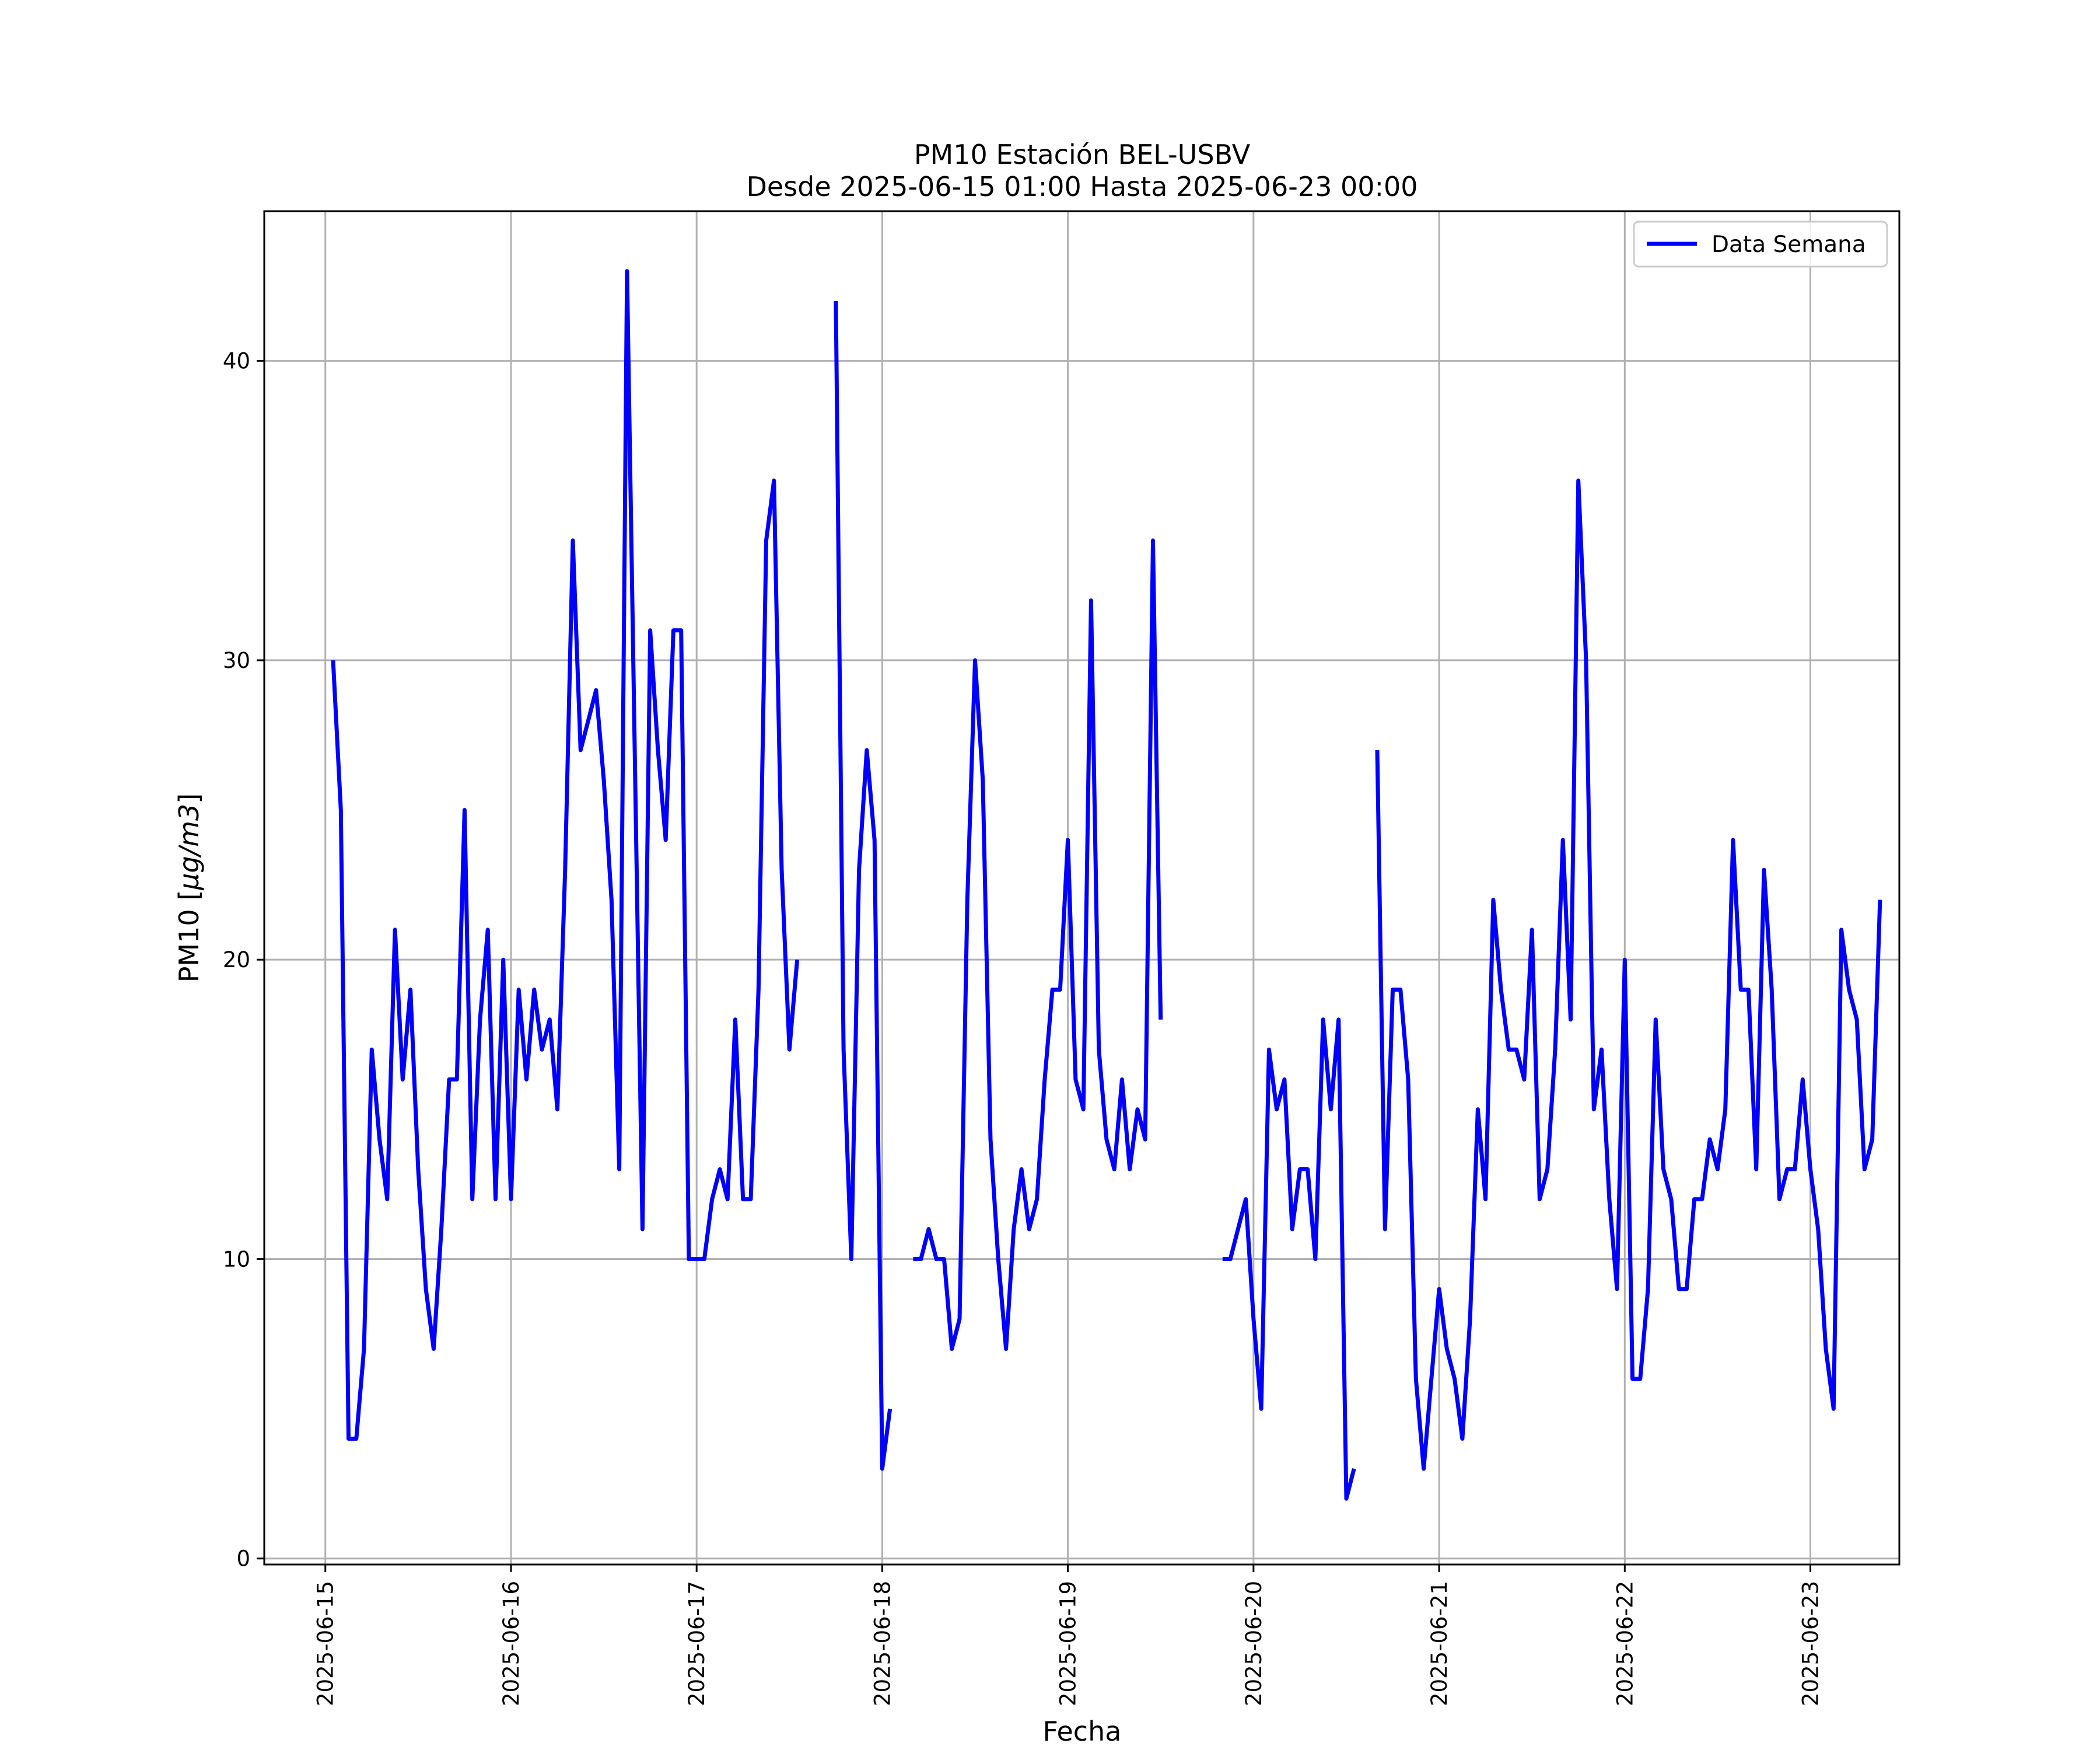 The height and width of the screenshot is (1750, 2100). What do you see at coordinates (1624, 1643) in the screenshot?
I see `x-tick-label: 2025-06-22` at bounding box center [1624, 1643].